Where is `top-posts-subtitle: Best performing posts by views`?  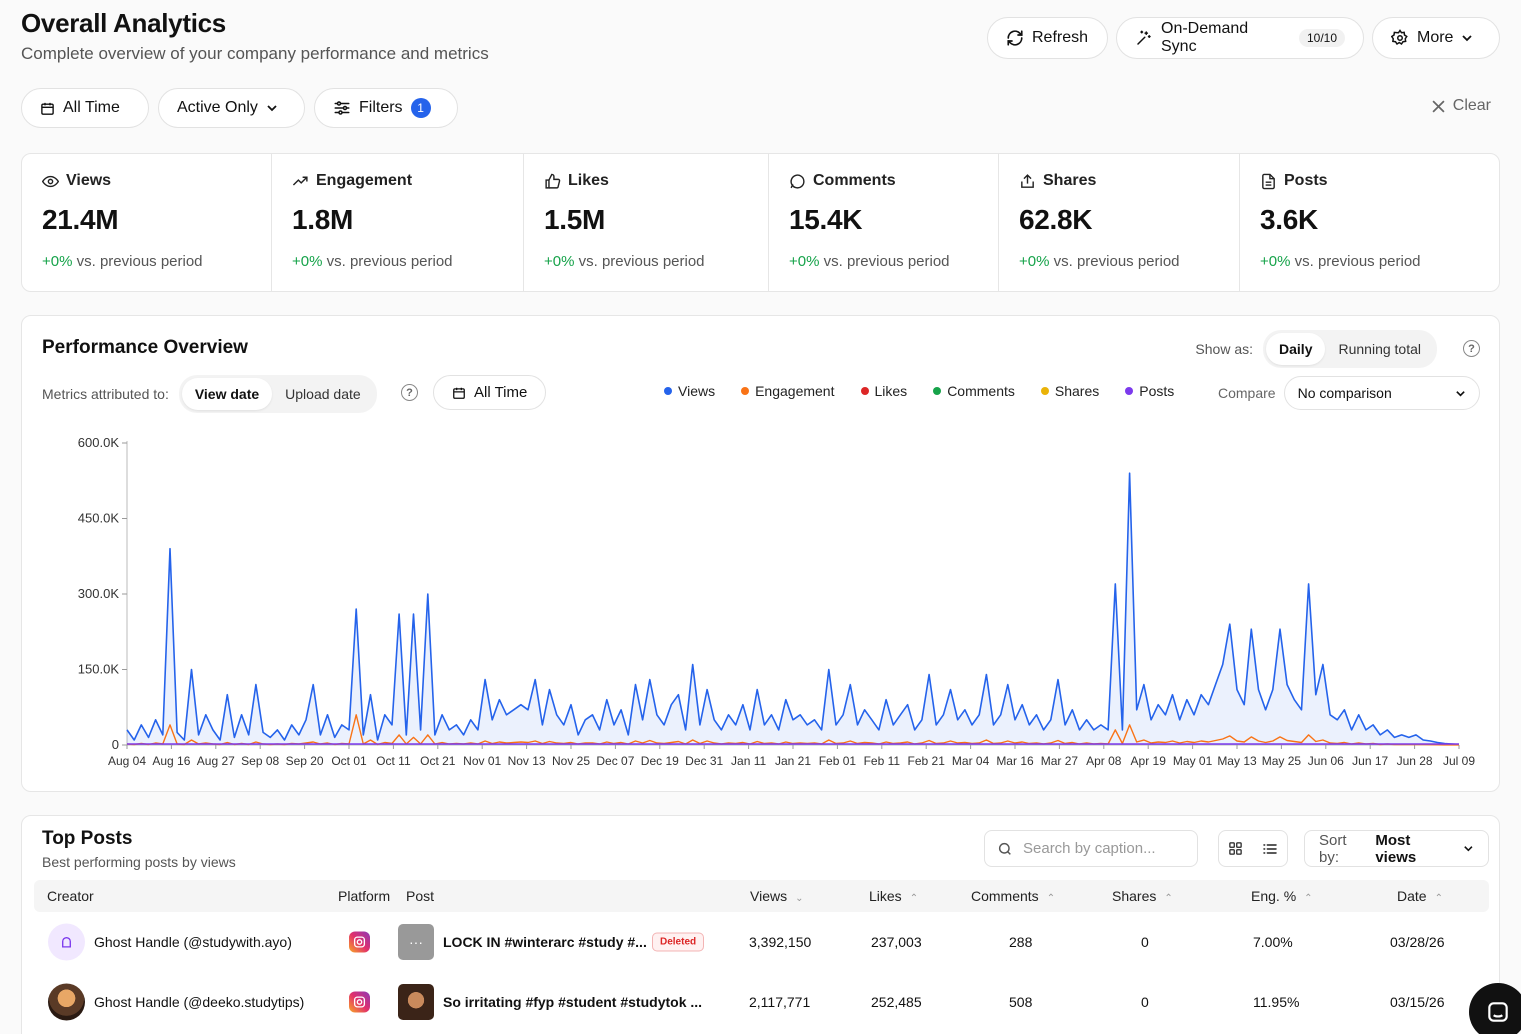
top-posts-subtitle: Best performing posts by views is located at coordinates (139, 862).